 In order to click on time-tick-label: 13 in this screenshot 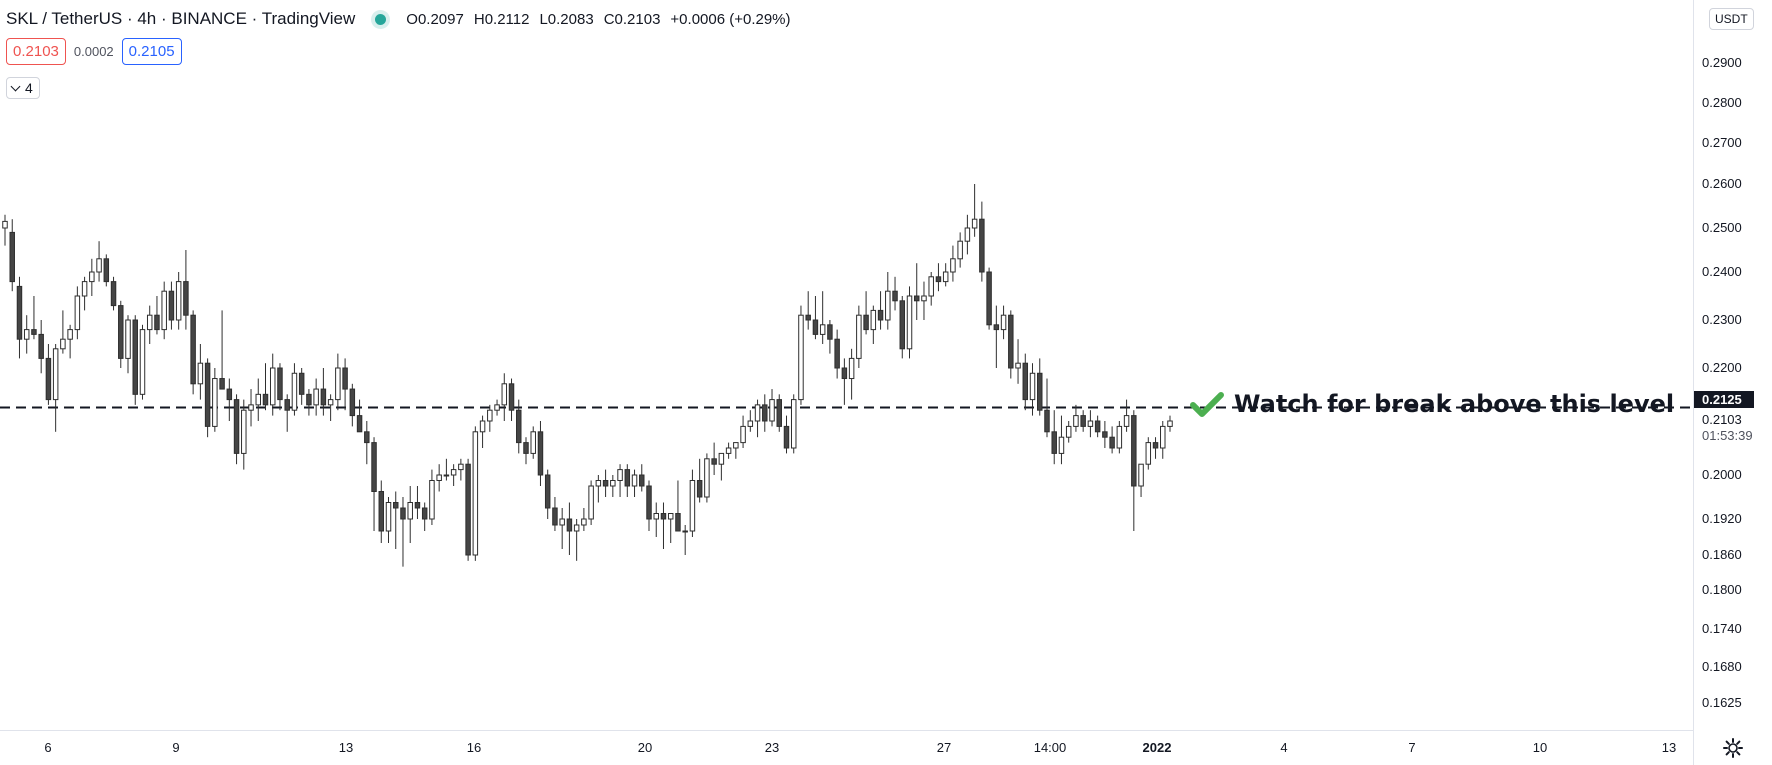, I will do `click(346, 747)`.